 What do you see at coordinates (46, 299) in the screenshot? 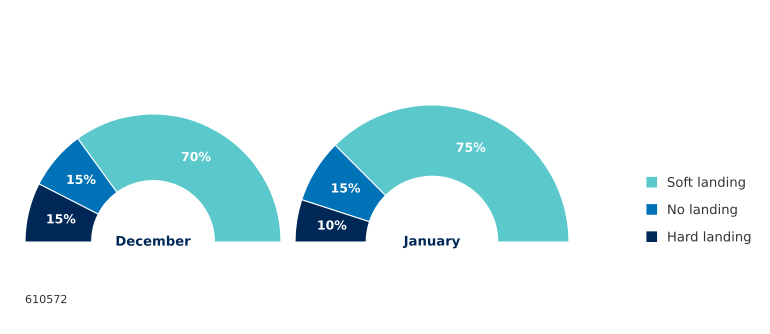
I see `text: 610572` at bounding box center [46, 299].